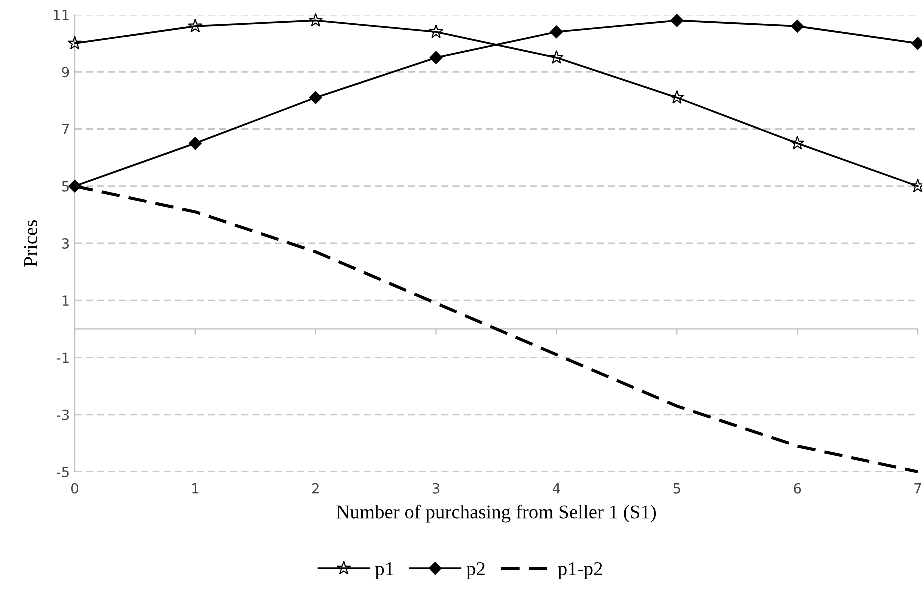  I want to click on y-tick-label: 11, so click(61, 15).